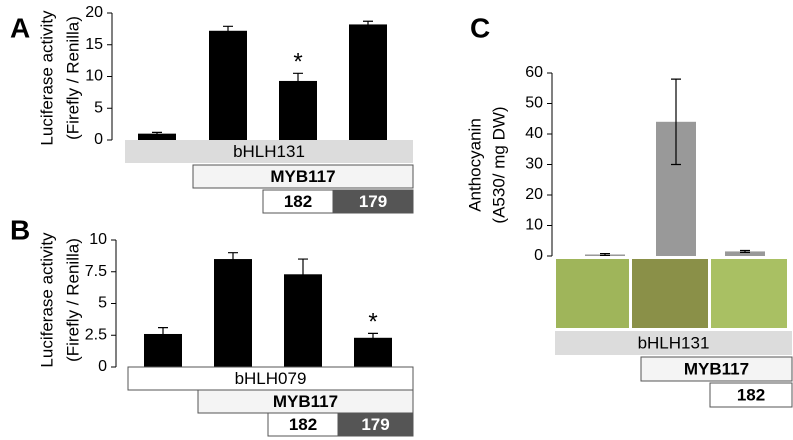 This screenshot has width=793, height=440. What do you see at coordinates (271, 378) in the screenshot?
I see `construct-label: bHLH079` at bounding box center [271, 378].